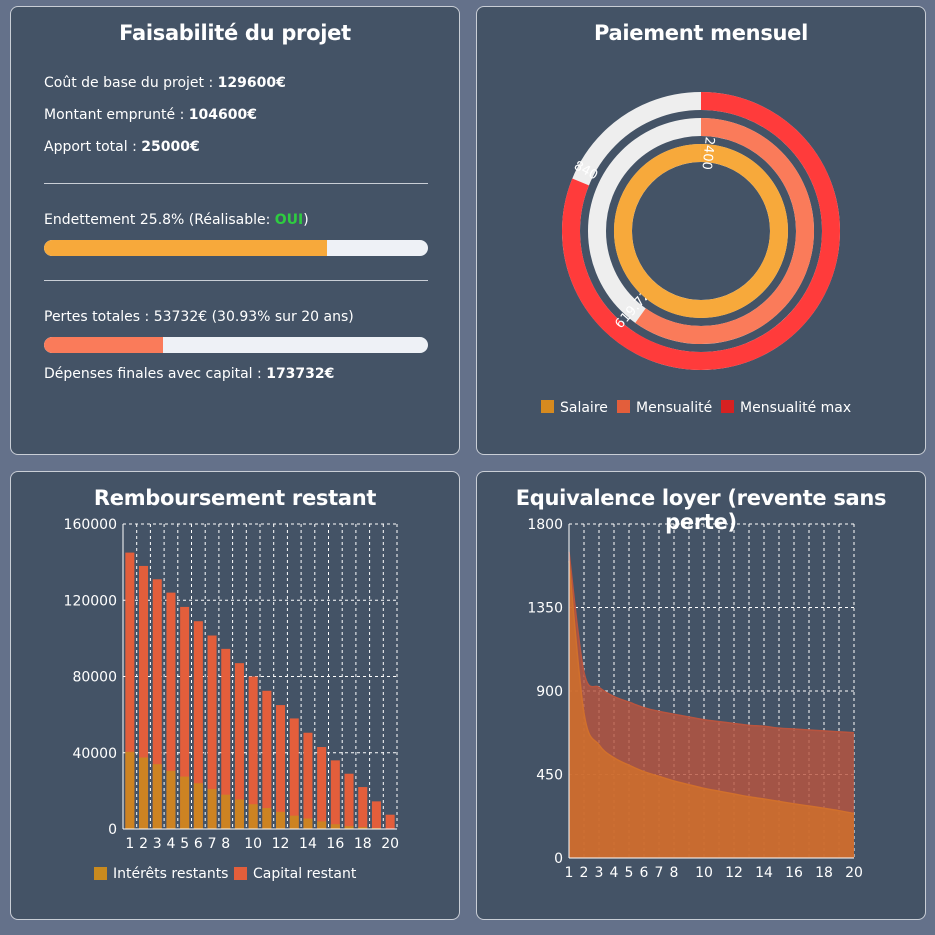 Image resolution: width=935 pixels, height=935 pixels. I want to click on y-tick-label: 900, so click(549, 692).